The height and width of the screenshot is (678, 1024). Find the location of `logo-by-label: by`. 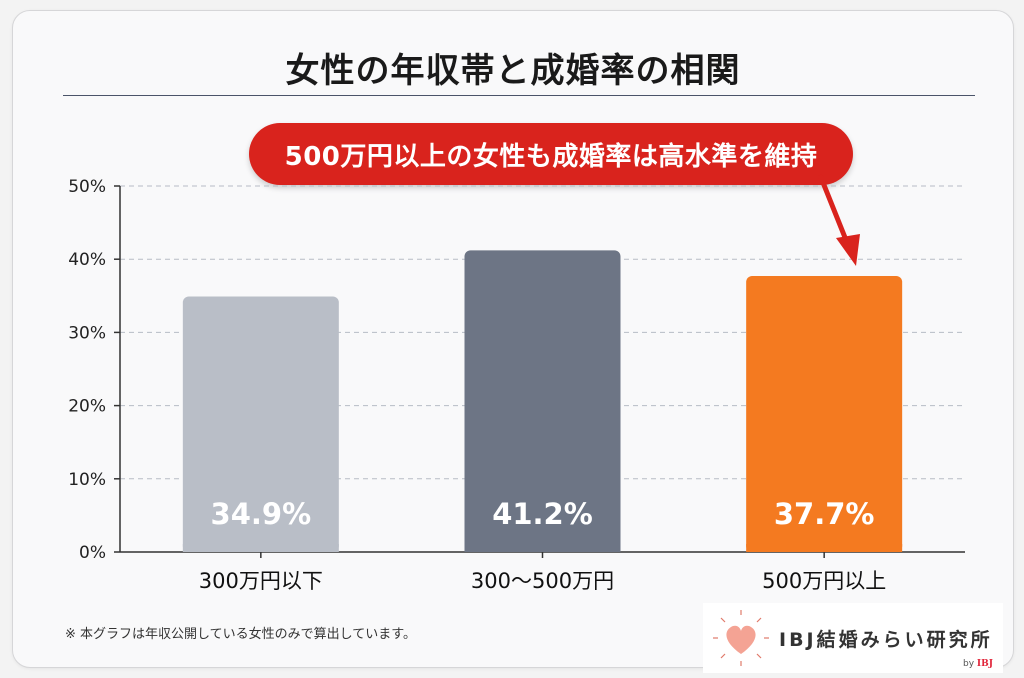

logo-by-label: by is located at coordinates (969, 664).